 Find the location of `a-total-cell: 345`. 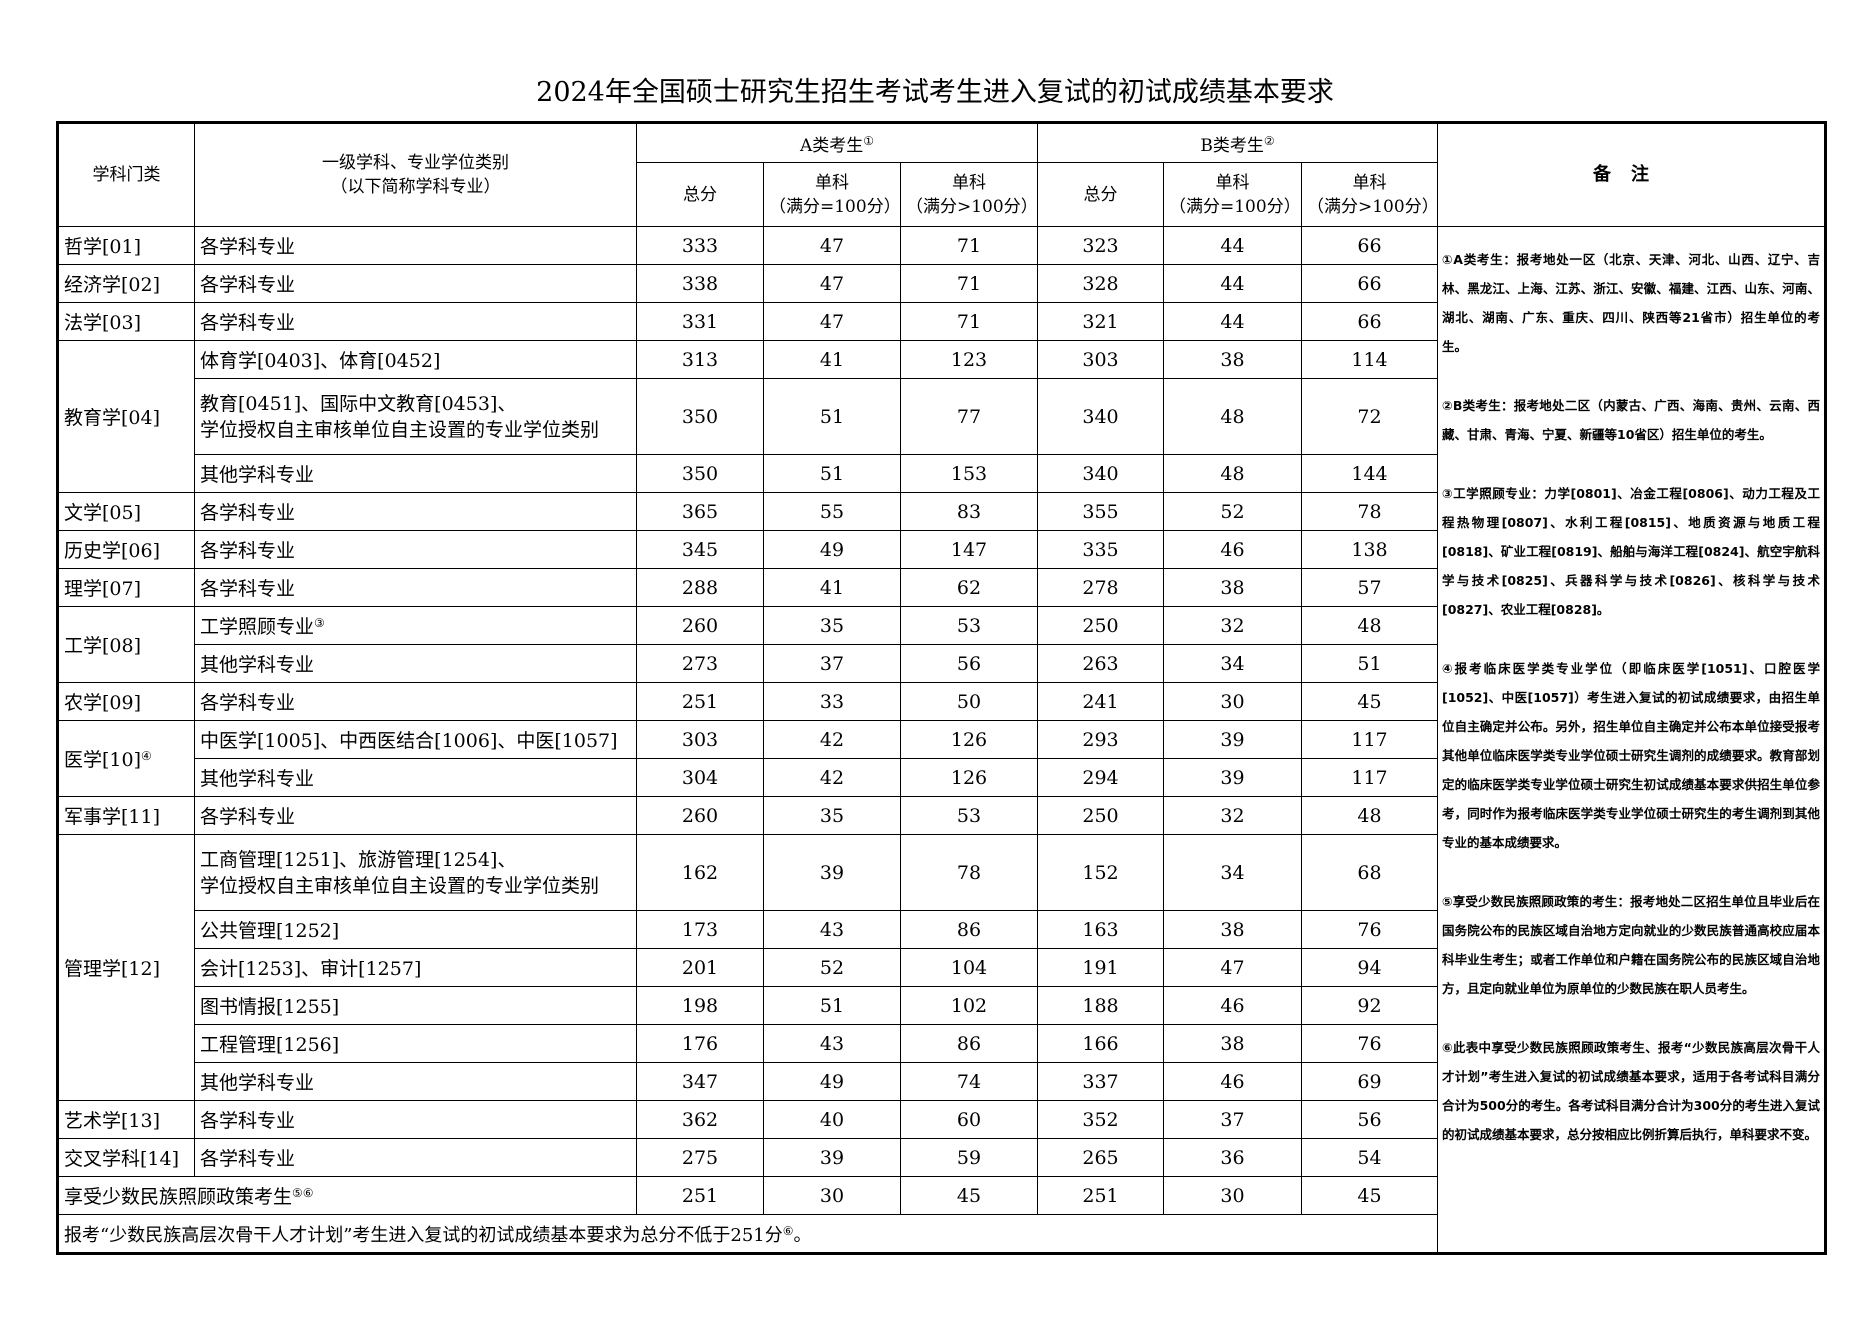

a-total-cell: 345 is located at coordinates (700, 549).